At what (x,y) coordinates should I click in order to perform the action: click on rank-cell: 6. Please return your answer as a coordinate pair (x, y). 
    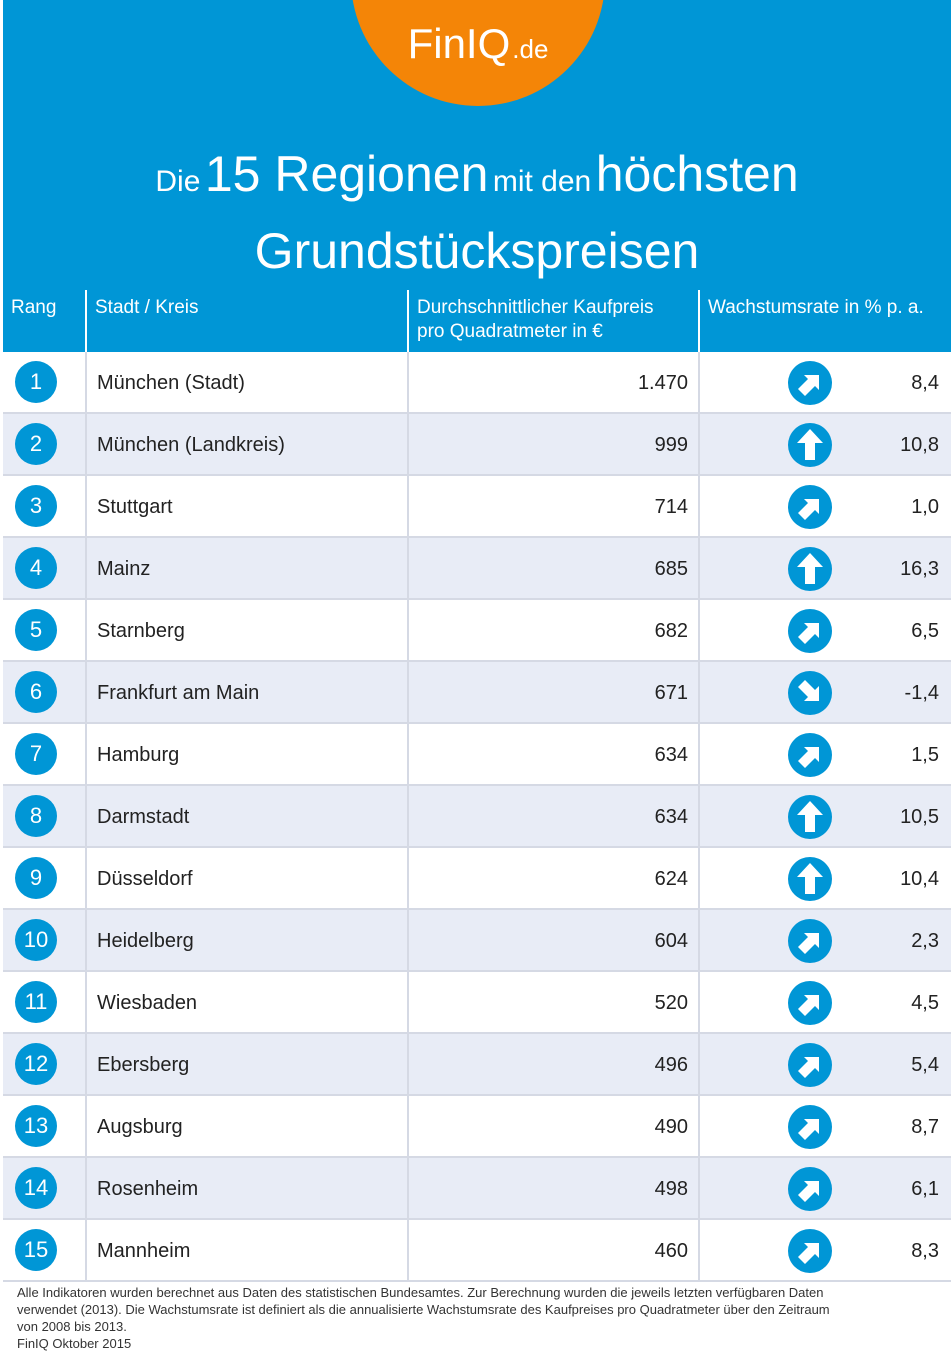
    Looking at the image, I should click on (45, 692).